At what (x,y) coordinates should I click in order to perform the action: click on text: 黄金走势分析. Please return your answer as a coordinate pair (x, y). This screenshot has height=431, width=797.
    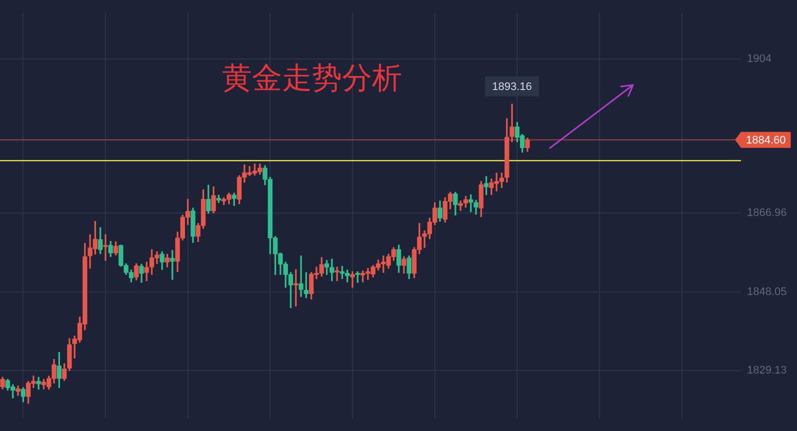
    Looking at the image, I should click on (312, 78).